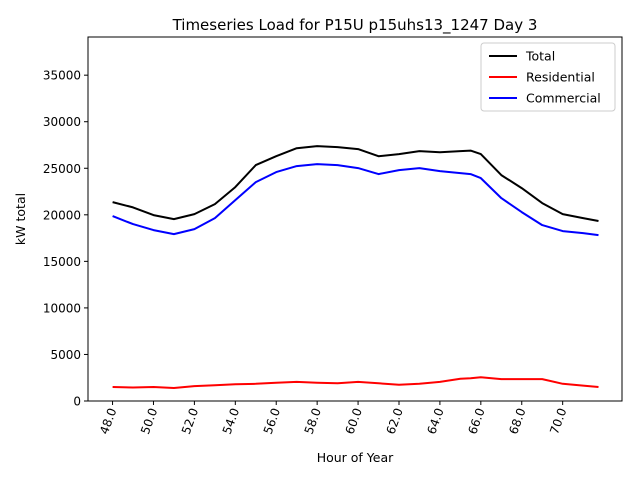 Image resolution: width=640 pixels, height=484 pixels. I want to click on y-axis-label: kW total, so click(20, 219).